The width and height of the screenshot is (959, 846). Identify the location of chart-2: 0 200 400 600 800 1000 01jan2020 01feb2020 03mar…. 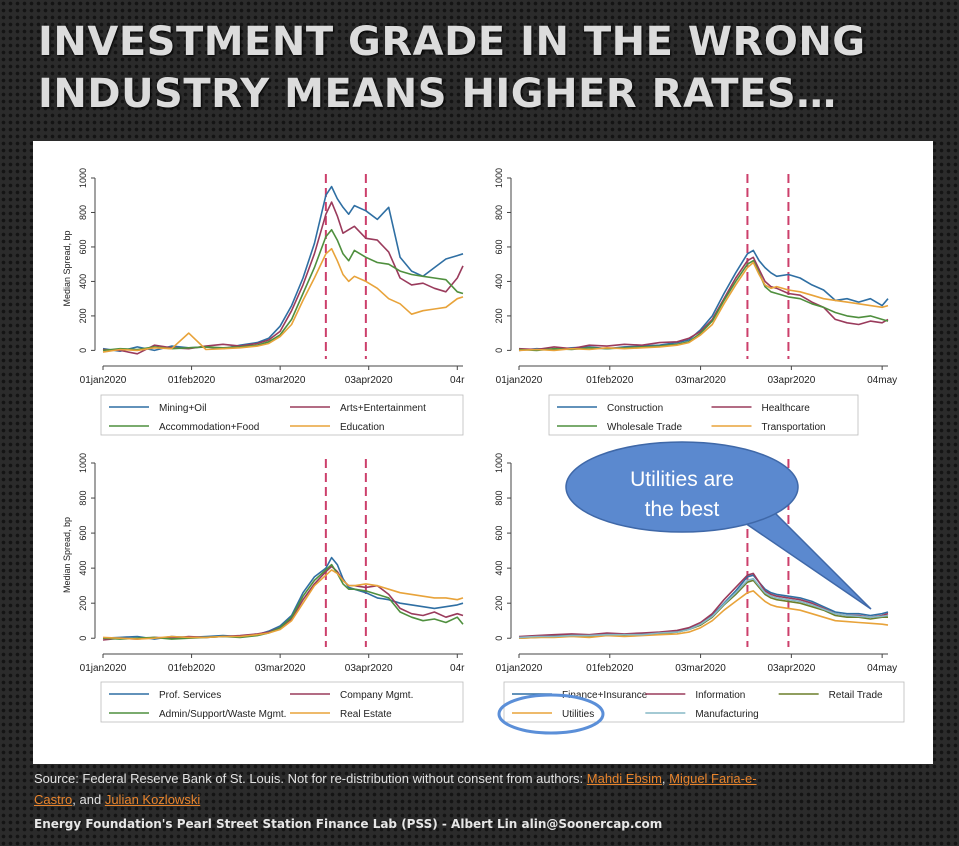
(695, 302).